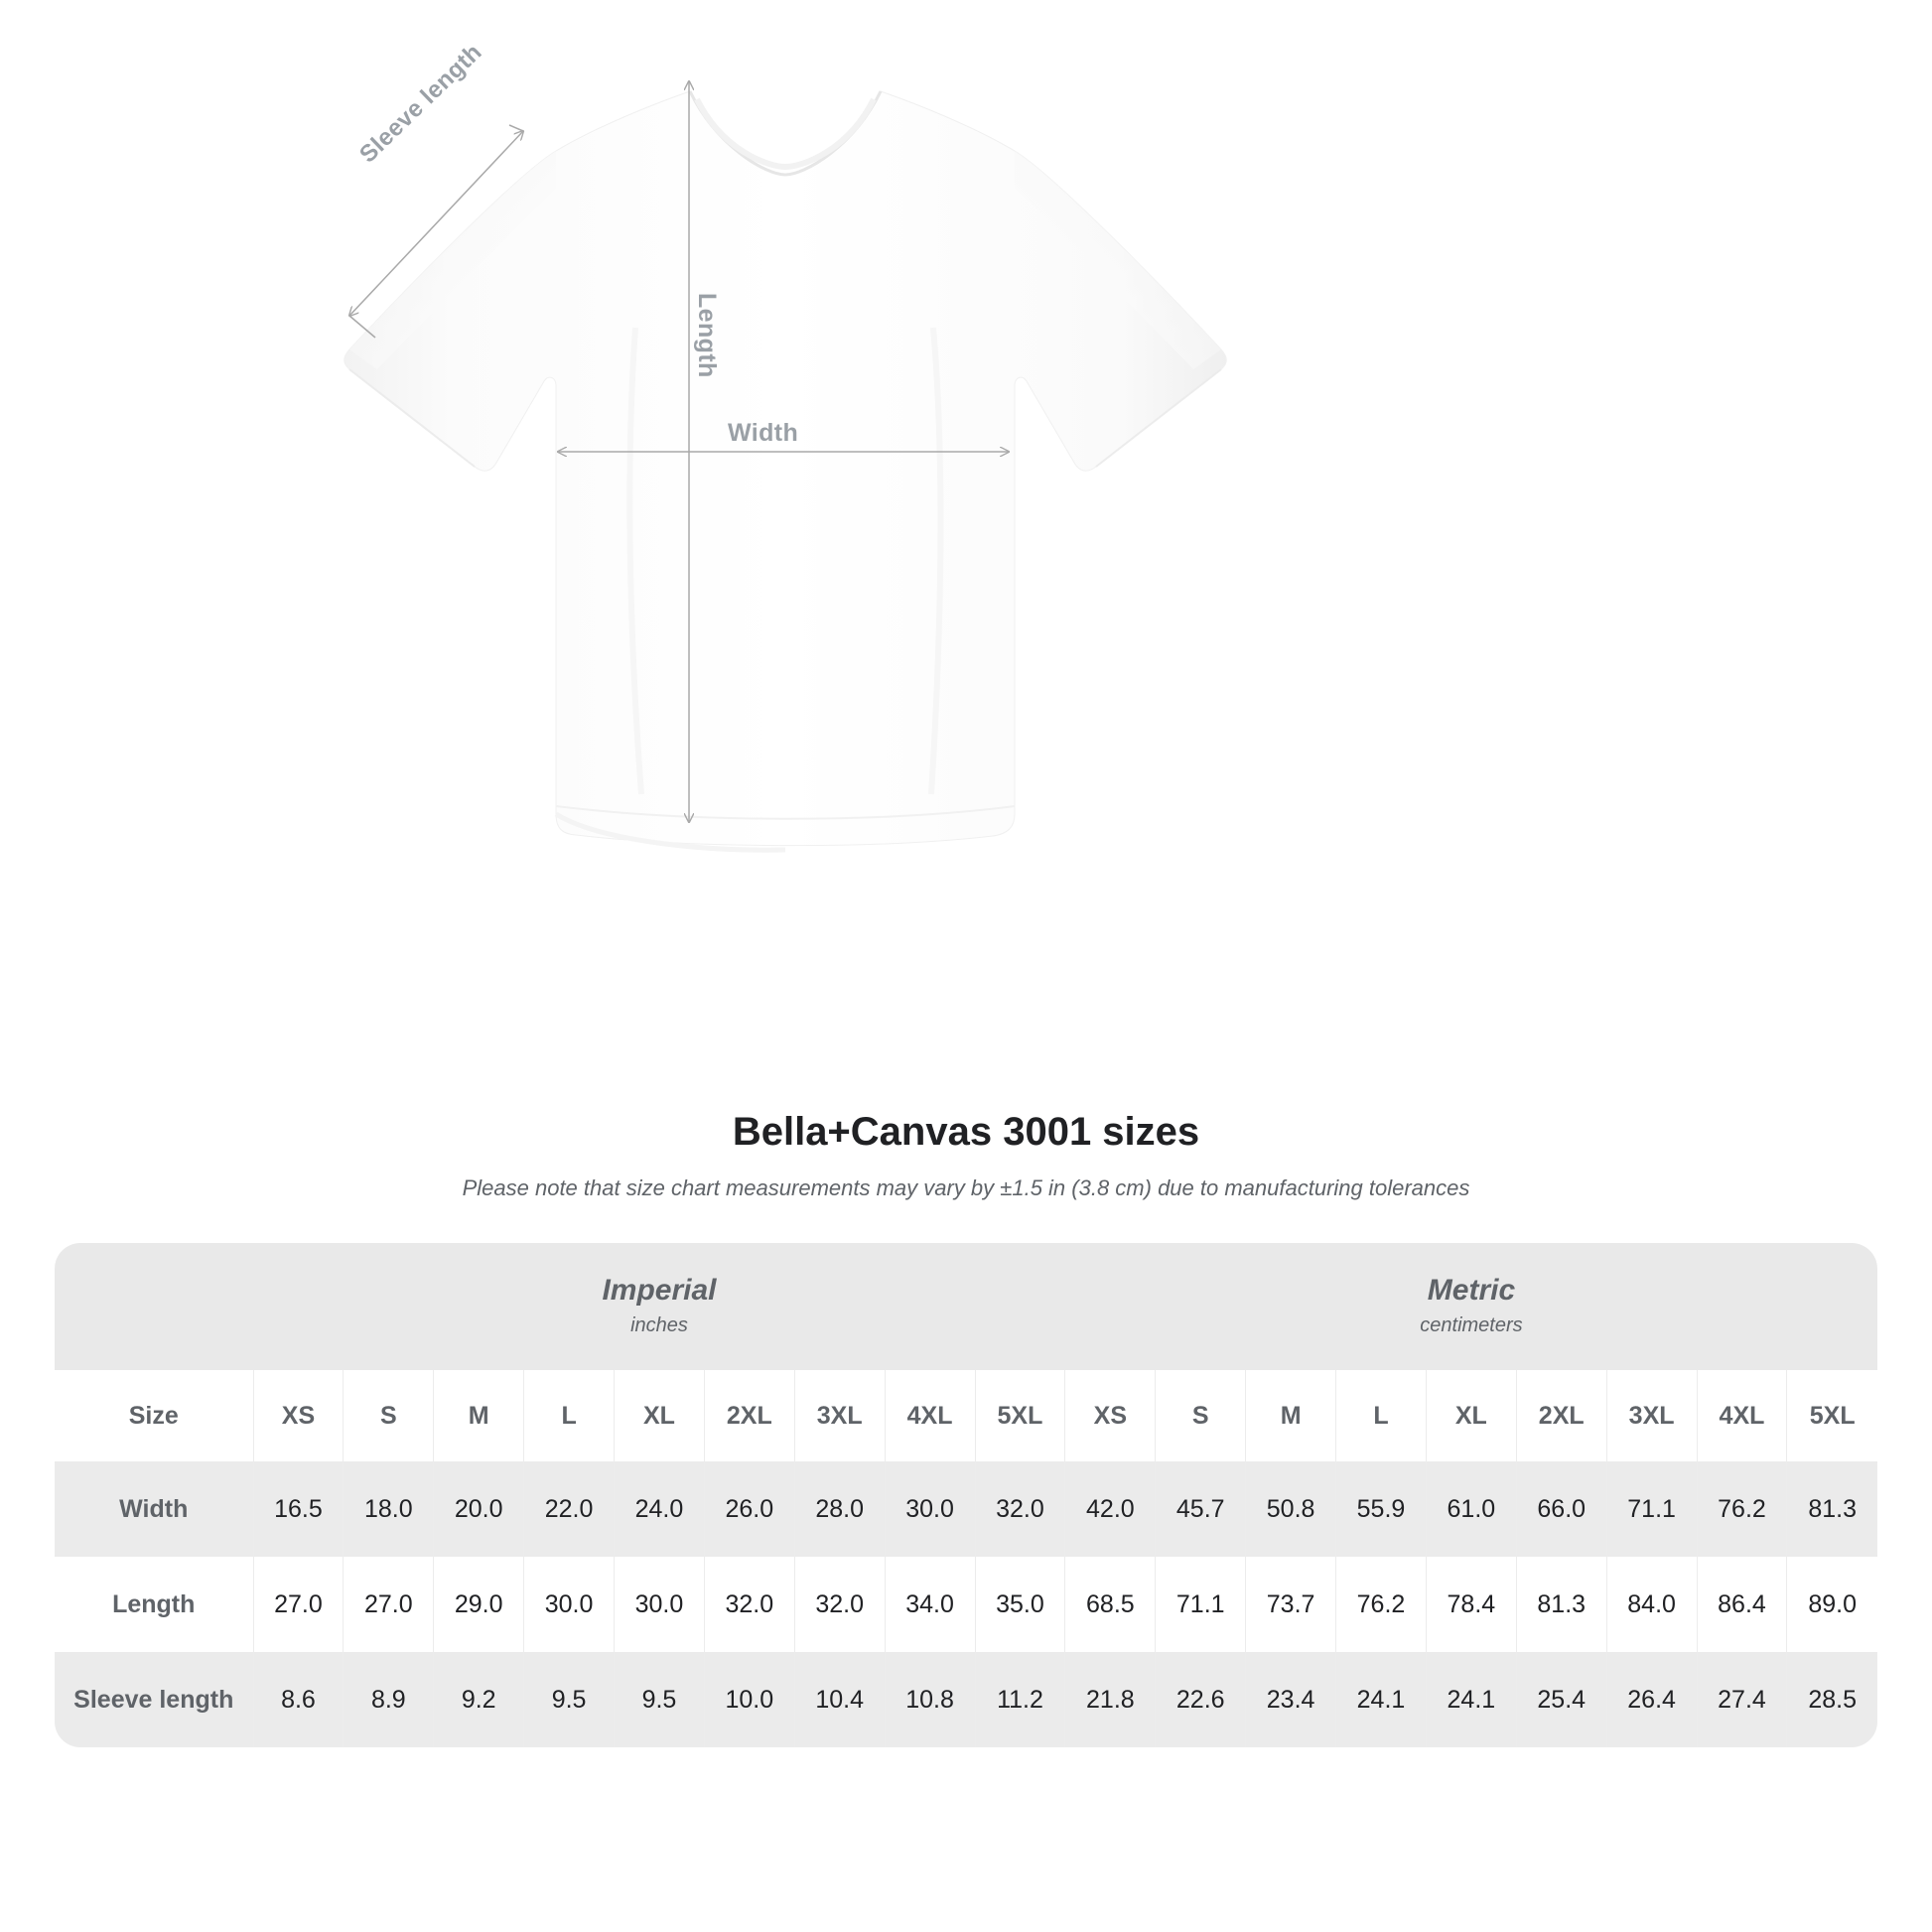 This screenshot has height=1932, width=1932. What do you see at coordinates (155, 1700) in the screenshot?
I see `measurement-row-label: Sleeve length` at bounding box center [155, 1700].